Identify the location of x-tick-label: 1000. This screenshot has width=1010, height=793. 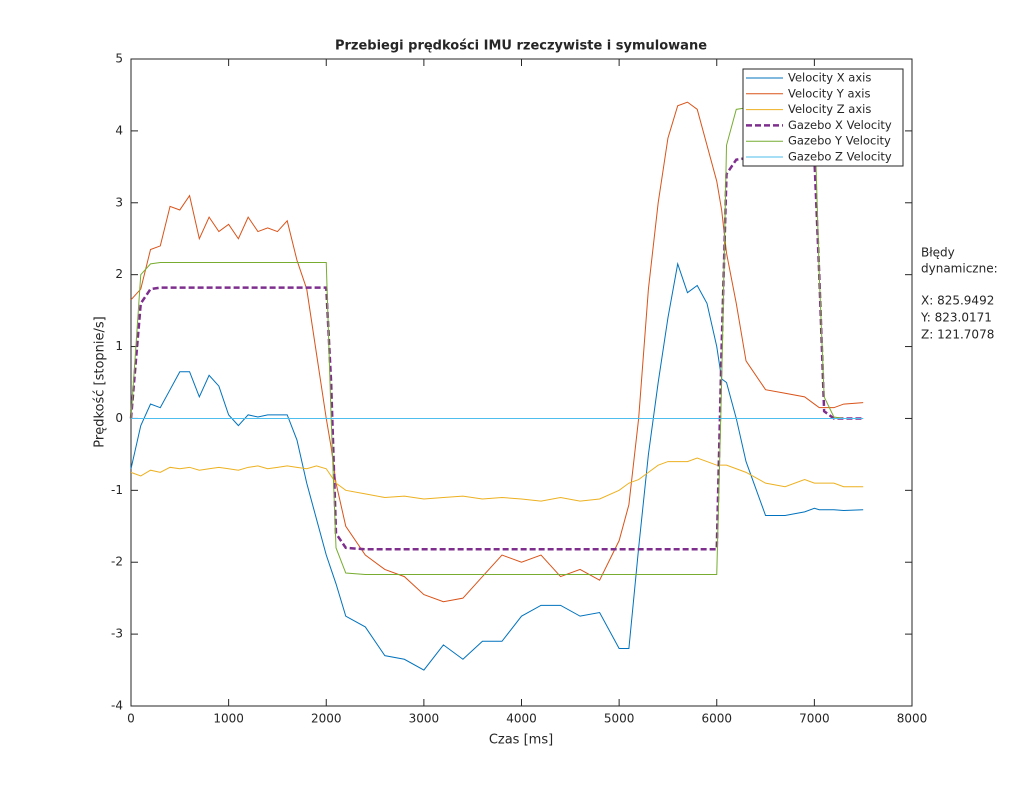
(228, 719).